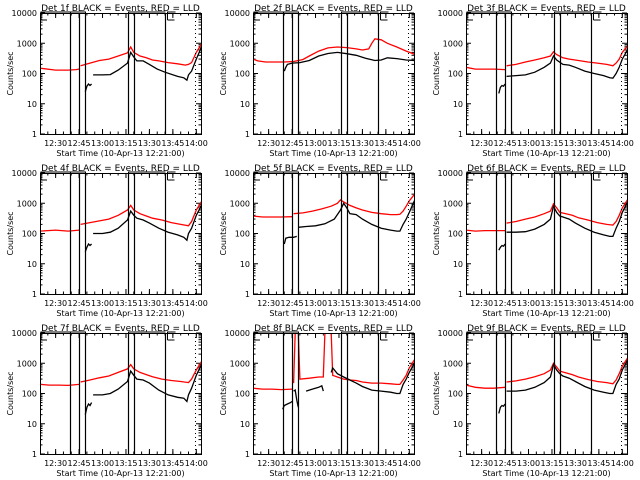 This screenshot has height=480, width=640. I want to click on panel-title: Det 2f BLACK = Events, RED = LLD, so click(333, 9).